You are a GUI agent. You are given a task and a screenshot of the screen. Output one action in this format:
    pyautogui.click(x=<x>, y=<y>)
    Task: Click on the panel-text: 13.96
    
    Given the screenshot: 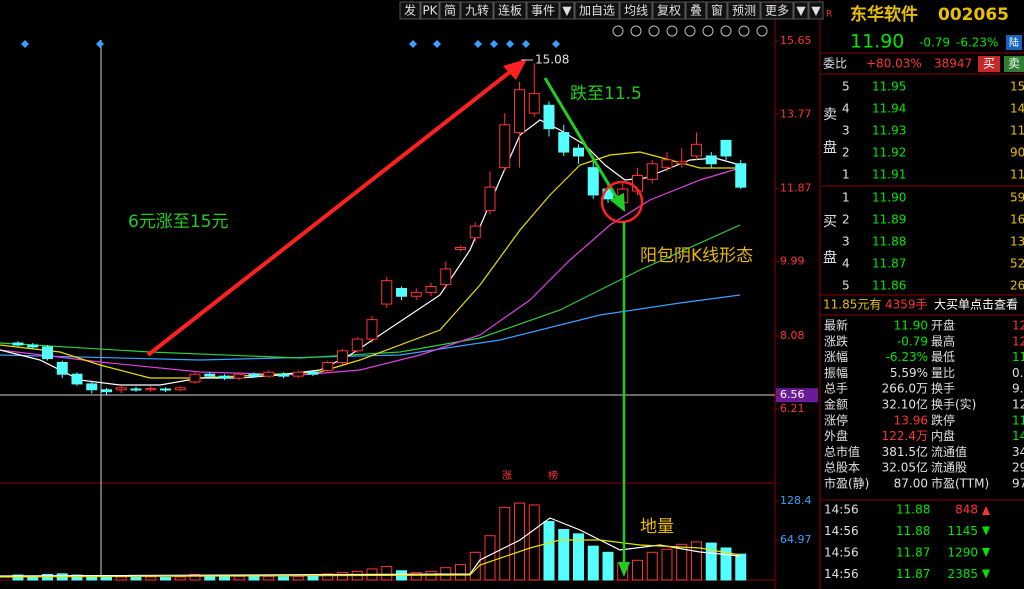 What is the action you would take?
    pyautogui.click(x=911, y=420)
    